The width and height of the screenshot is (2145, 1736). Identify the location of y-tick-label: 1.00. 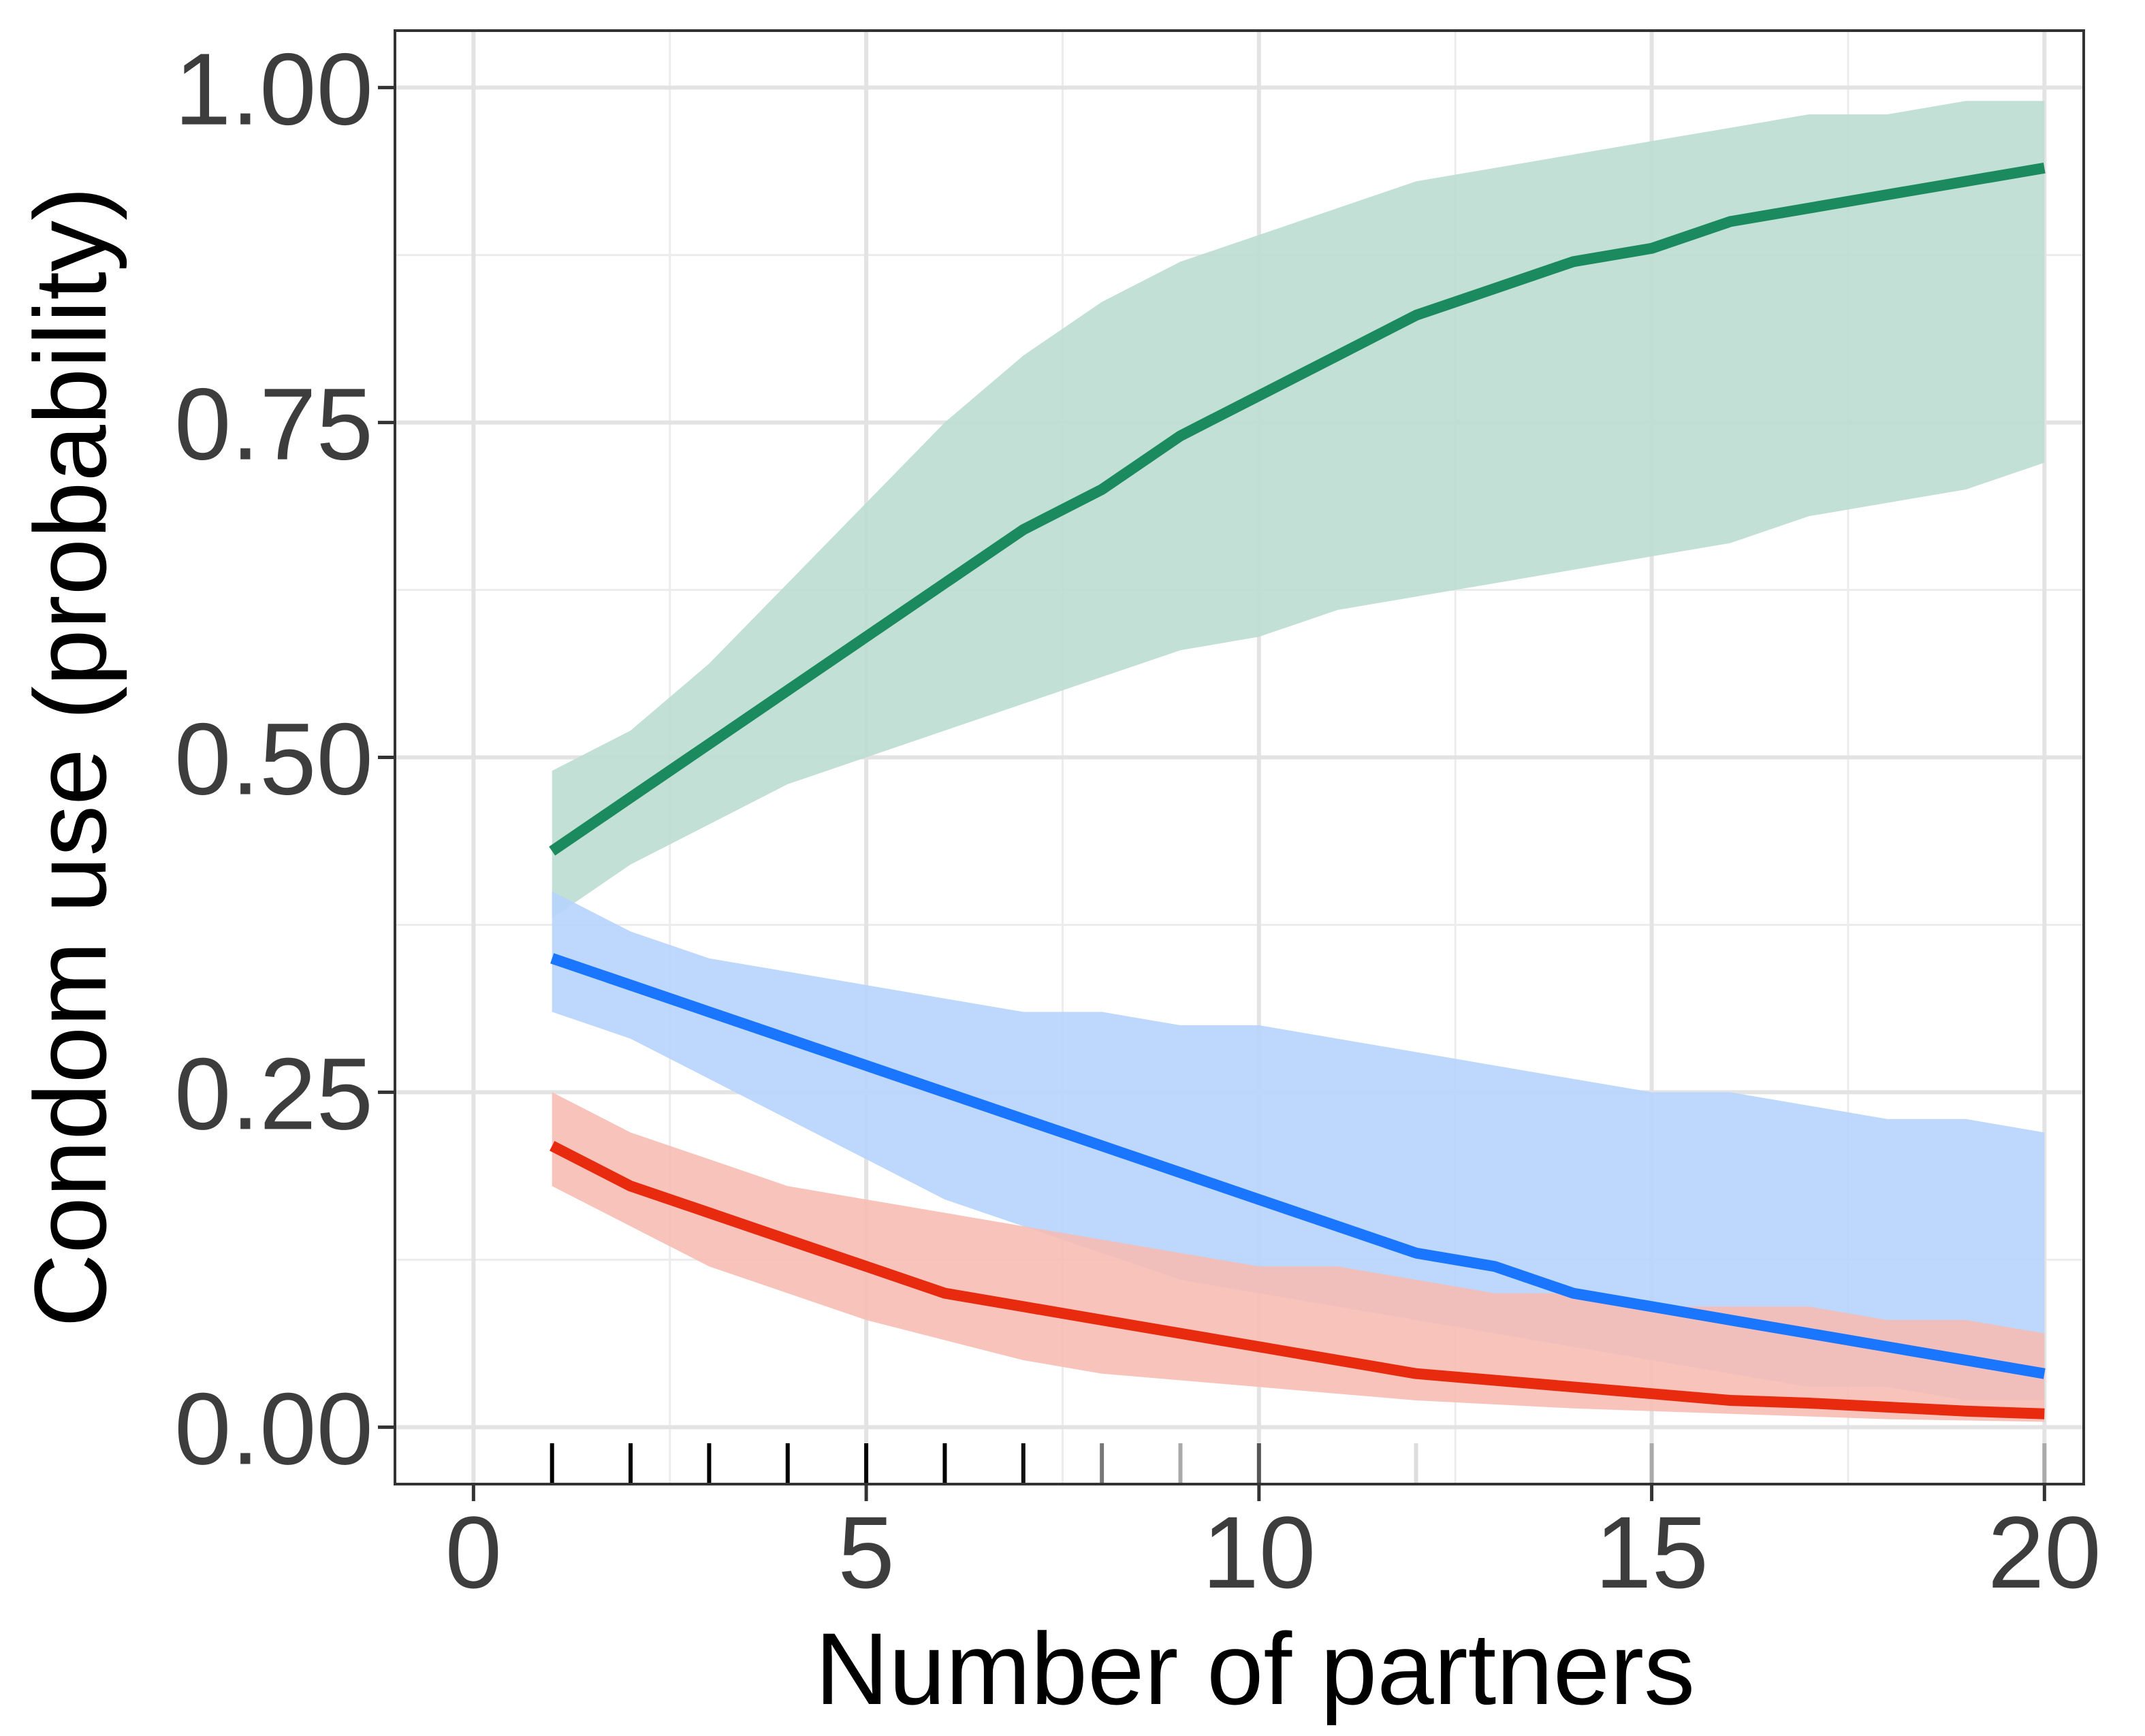
(273, 89).